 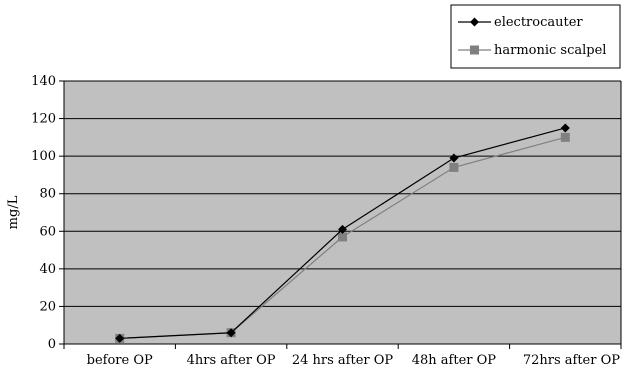 I want to click on y-tick-label: 40, so click(x=47, y=269).